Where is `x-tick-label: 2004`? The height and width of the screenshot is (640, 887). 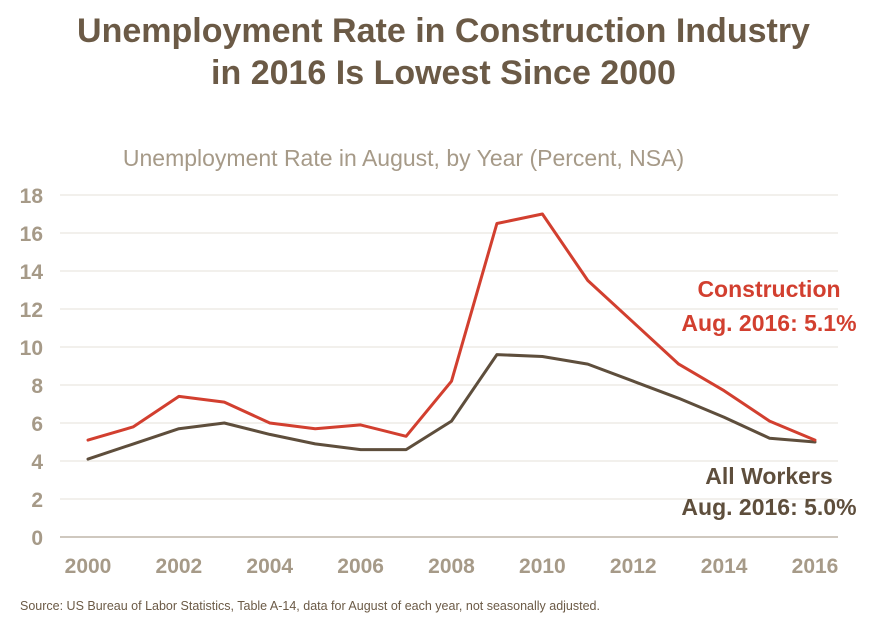 x-tick-label: 2004 is located at coordinates (269, 566).